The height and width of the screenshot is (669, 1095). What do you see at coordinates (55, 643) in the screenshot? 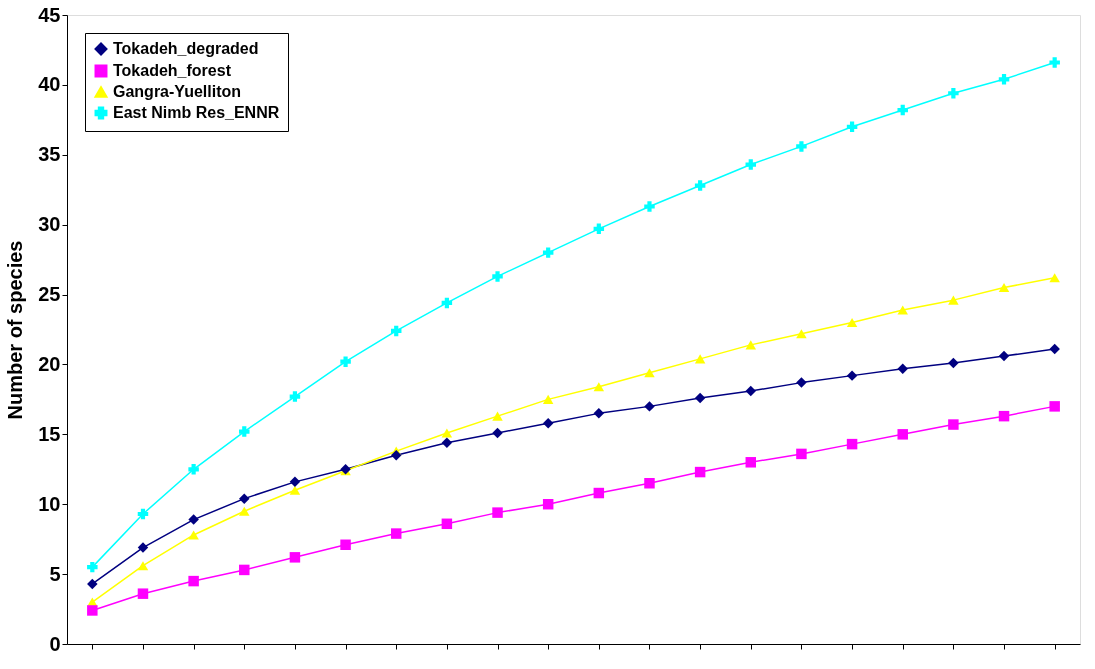
I see `y-tick-label: 0` at bounding box center [55, 643].